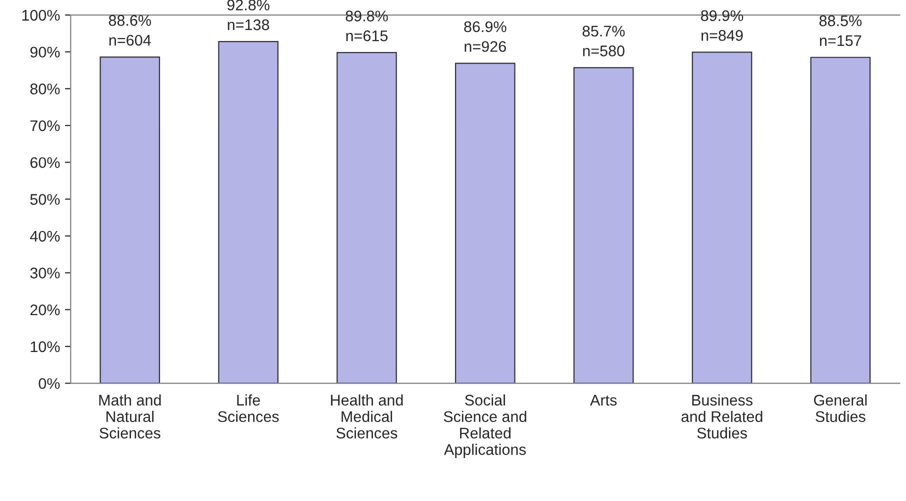 Image resolution: width=906 pixels, height=501 pixels. What do you see at coordinates (45, 89) in the screenshot?
I see `y-tick-label: 80%` at bounding box center [45, 89].